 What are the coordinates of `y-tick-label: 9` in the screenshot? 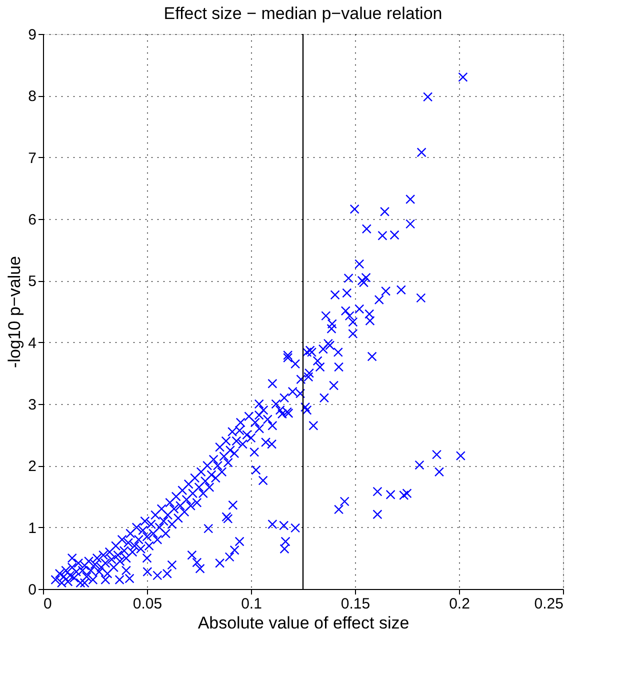 It's located at (32, 35).